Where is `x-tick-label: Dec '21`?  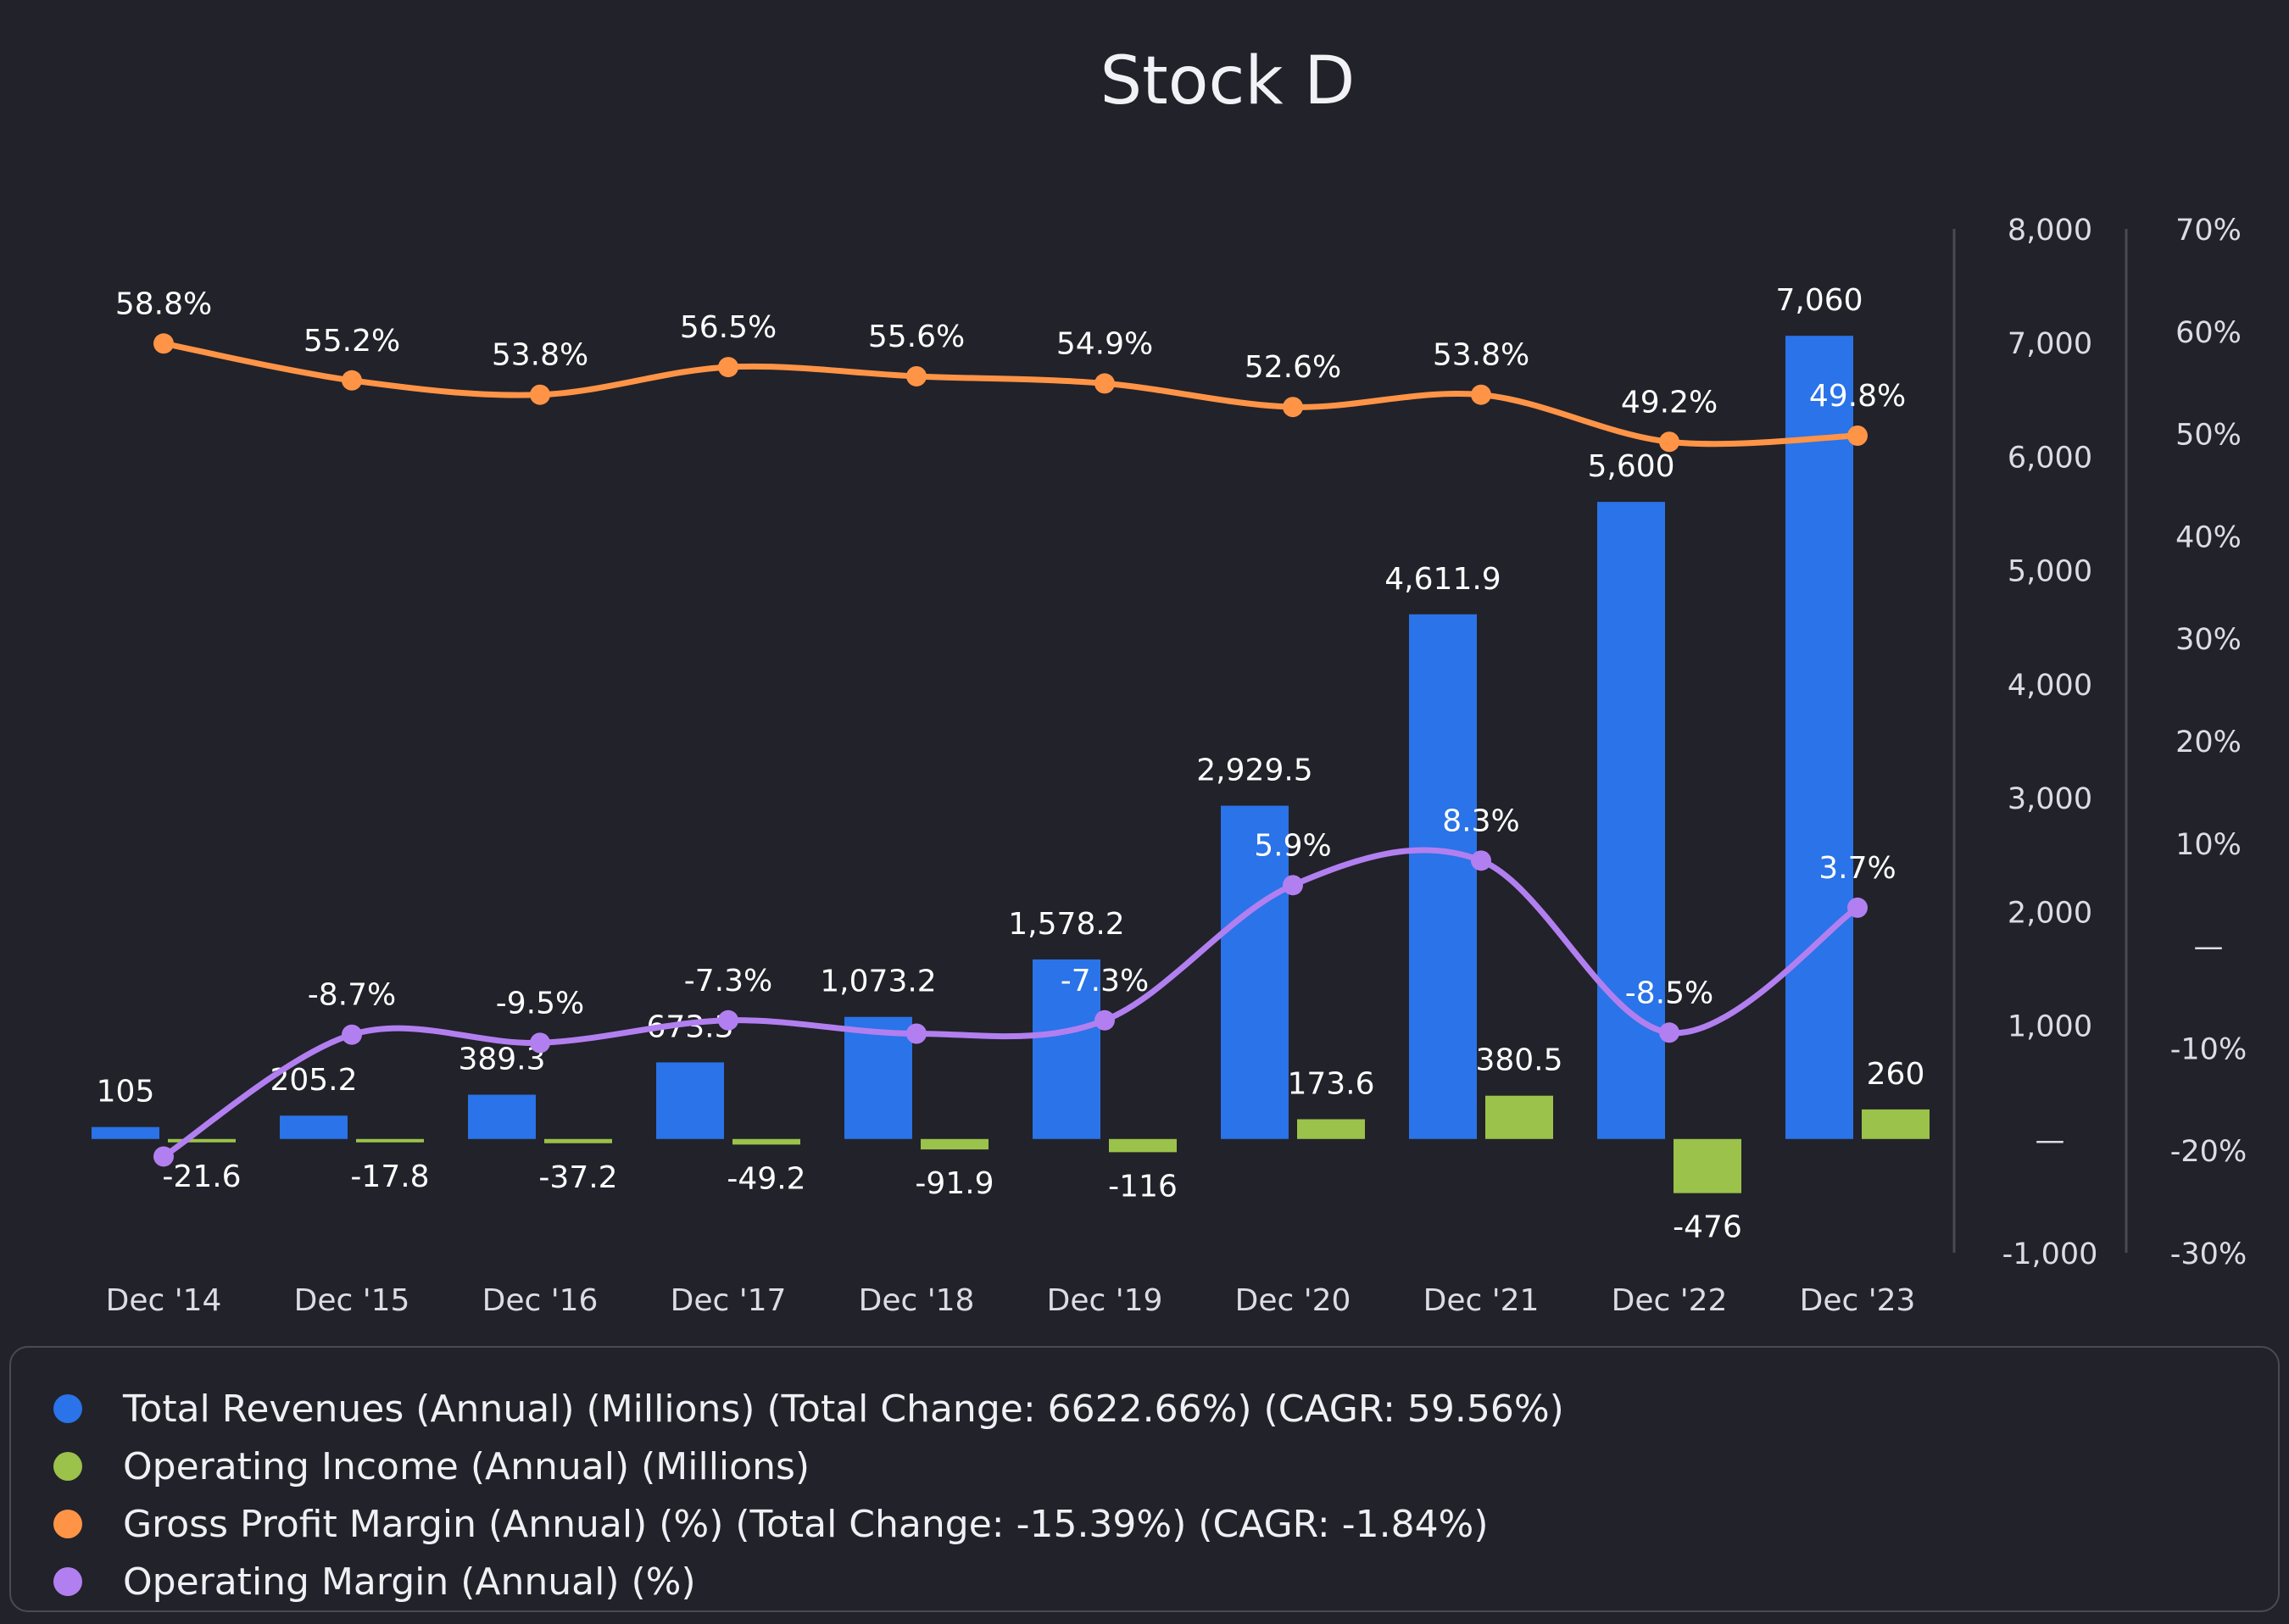
x-tick-label: Dec '21 is located at coordinates (1481, 1300).